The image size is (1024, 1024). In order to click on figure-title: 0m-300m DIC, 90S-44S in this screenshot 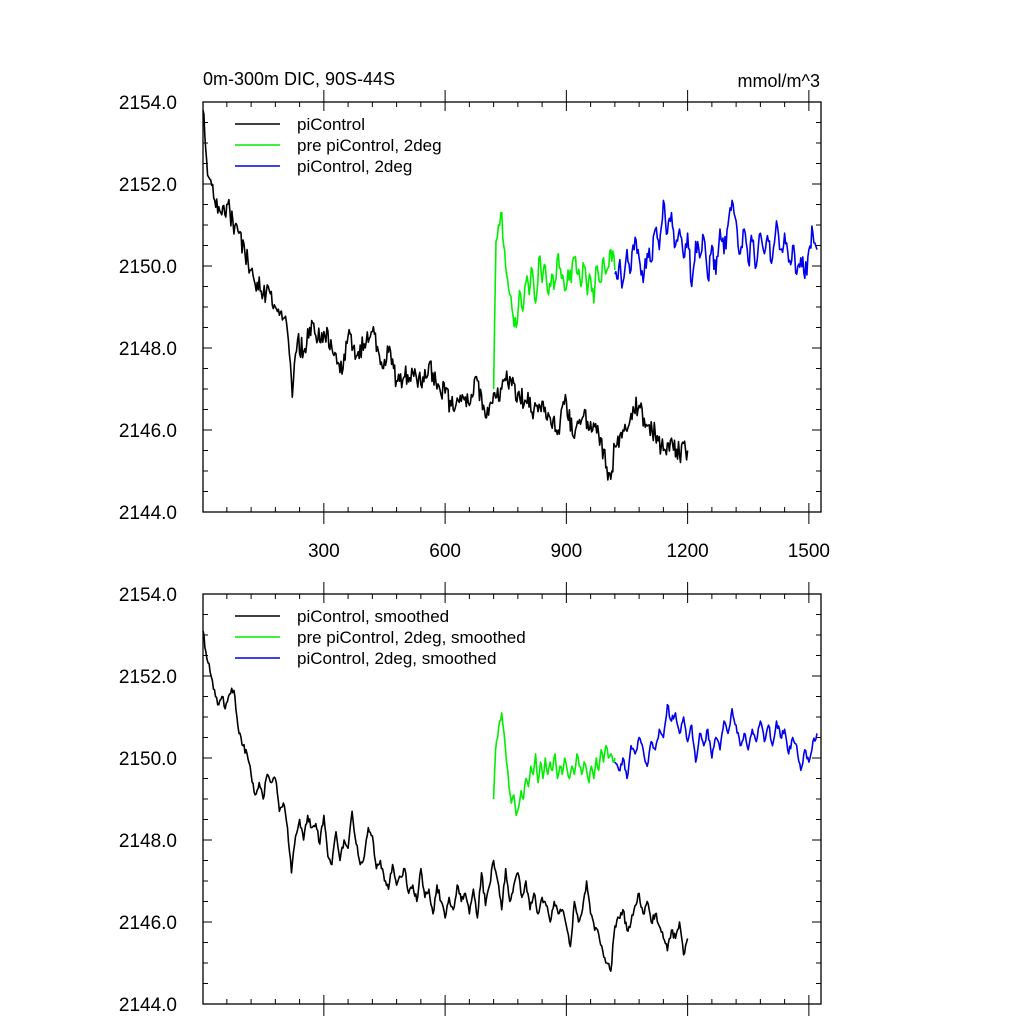, I will do `click(299, 79)`.